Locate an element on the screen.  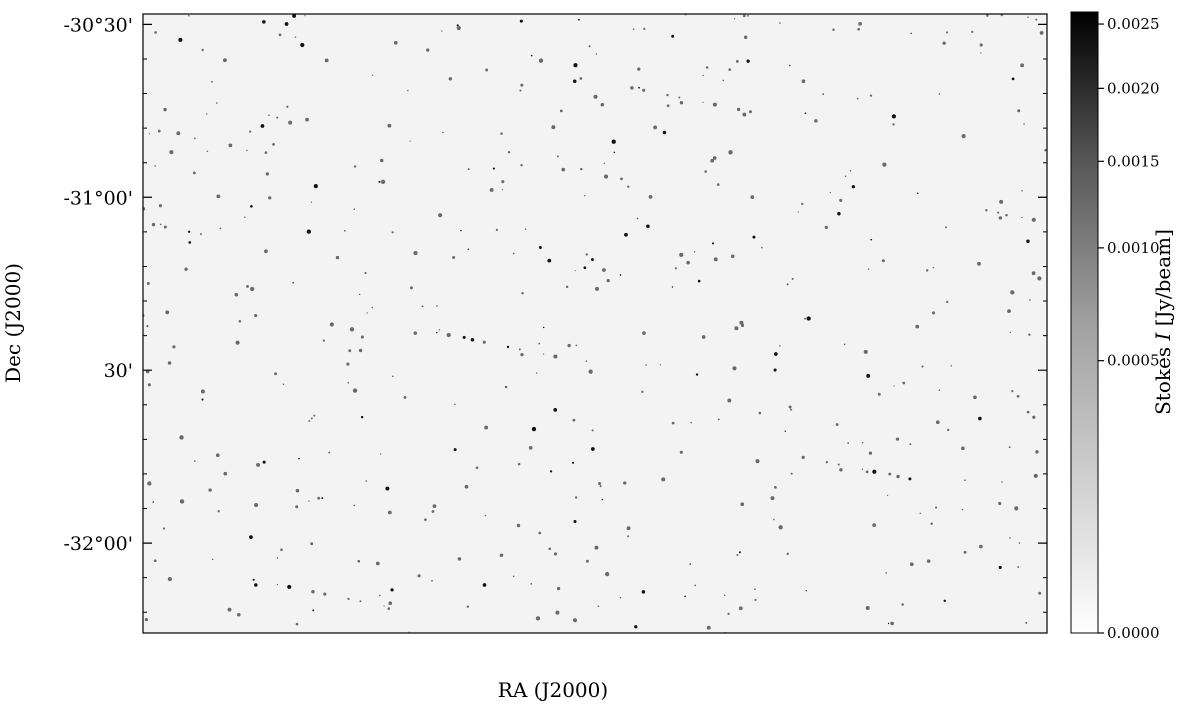
colorbar-tick-label: 0.0010 is located at coordinates (1133, 248).